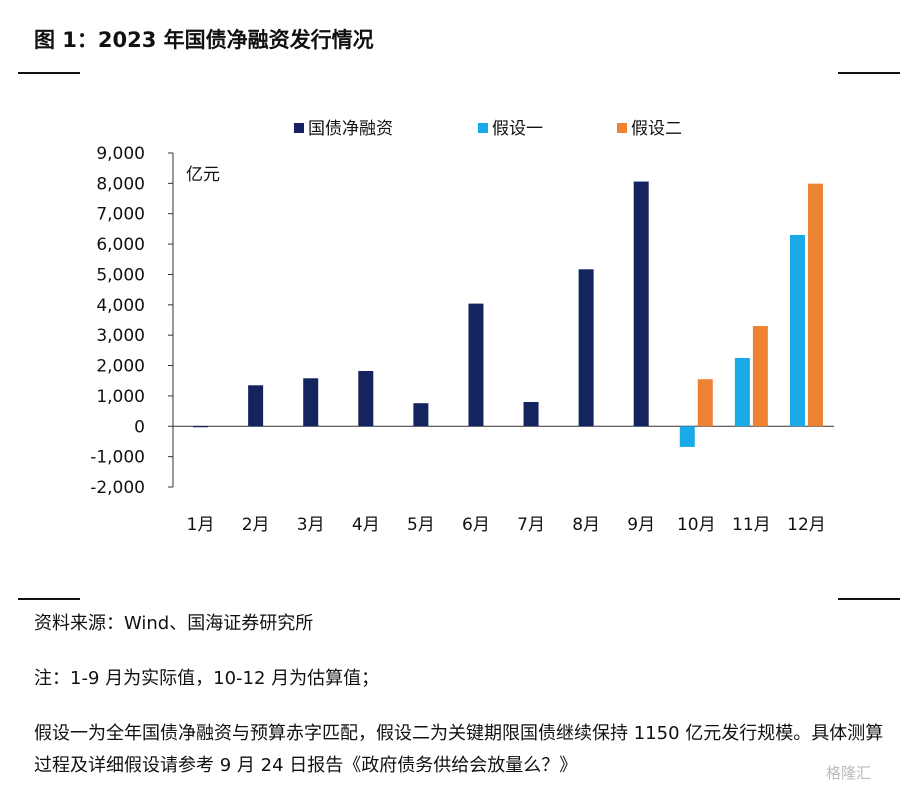  Describe the element at coordinates (869, 73) in the screenshot. I see `top-rule-right` at that location.